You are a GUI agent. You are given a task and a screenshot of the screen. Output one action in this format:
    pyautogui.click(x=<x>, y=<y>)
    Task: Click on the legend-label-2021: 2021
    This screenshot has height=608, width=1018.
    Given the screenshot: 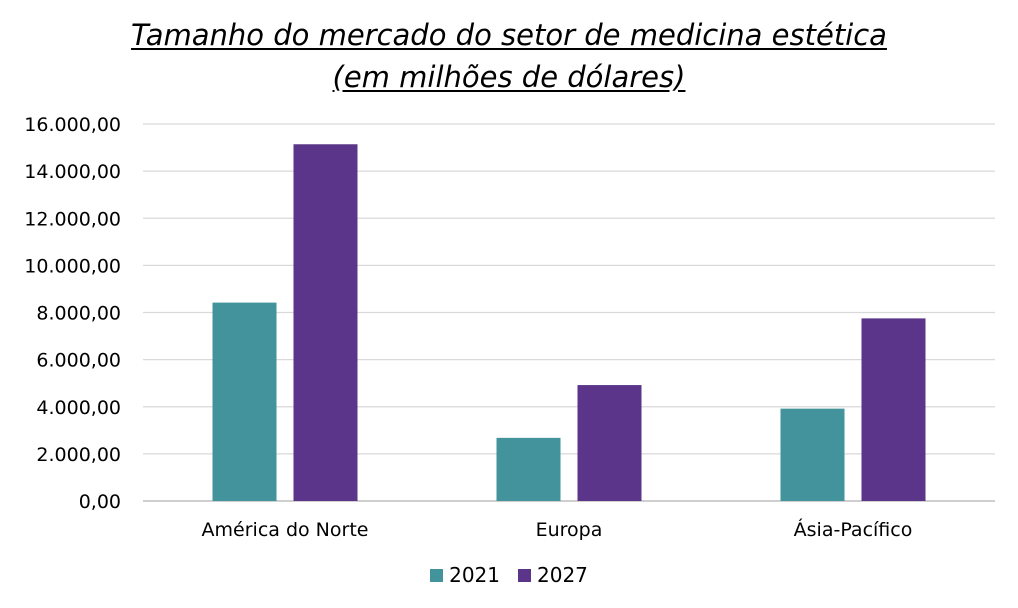 What is the action you would take?
    pyautogui.click(x=474, y=575)
    